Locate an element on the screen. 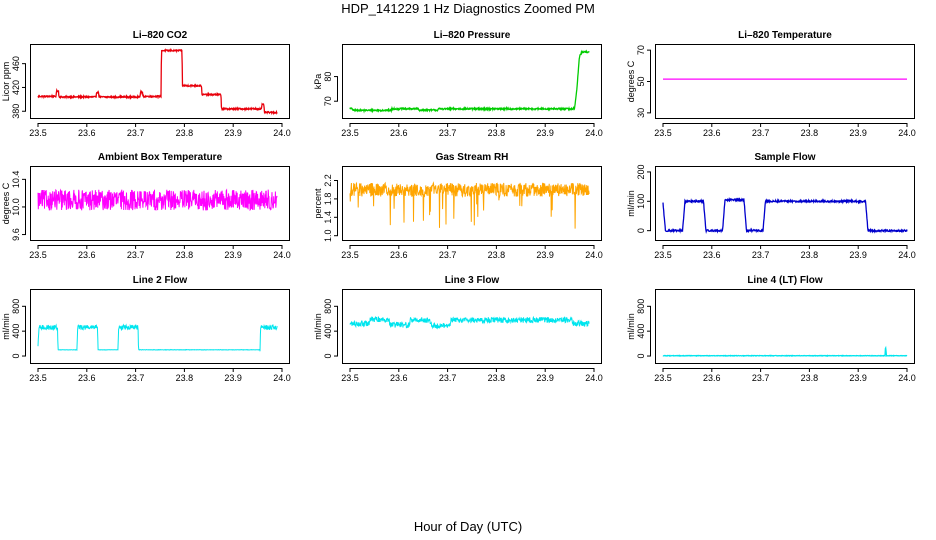 Image resolution: width=936 pixels, height=540 pixels. y-tick-label: 9.6 is located at coordinates (16, 234).